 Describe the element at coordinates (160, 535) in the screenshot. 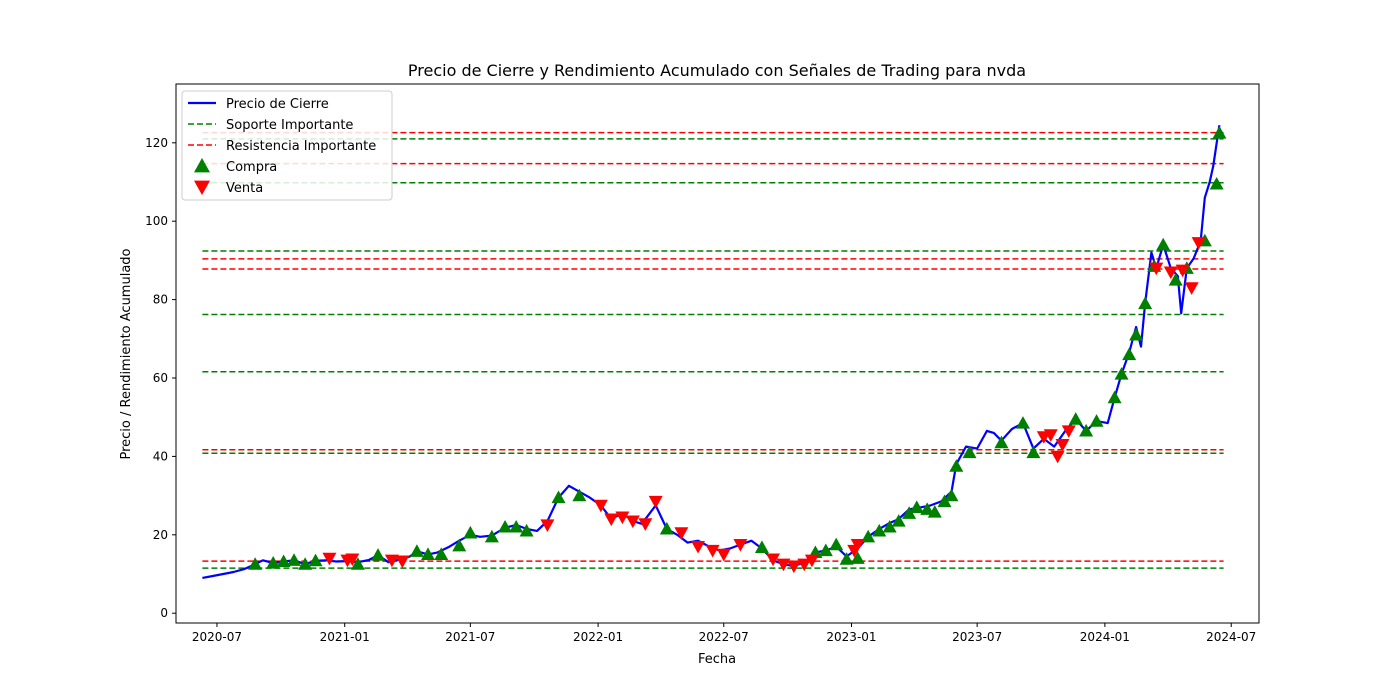

I see `y-tick-label: 20` at that location.